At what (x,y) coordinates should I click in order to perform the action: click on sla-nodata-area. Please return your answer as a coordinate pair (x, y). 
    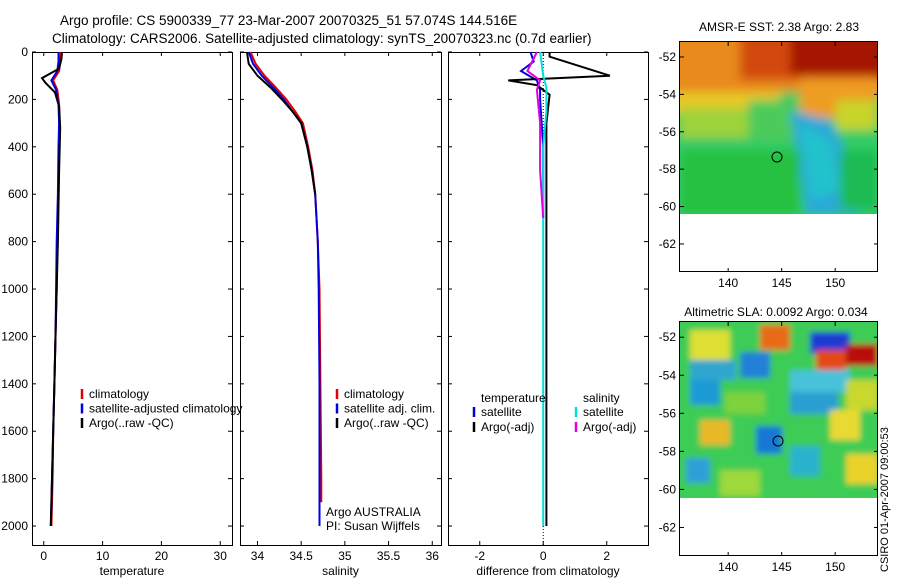
    Looking at the image, I should click on (779, 527).